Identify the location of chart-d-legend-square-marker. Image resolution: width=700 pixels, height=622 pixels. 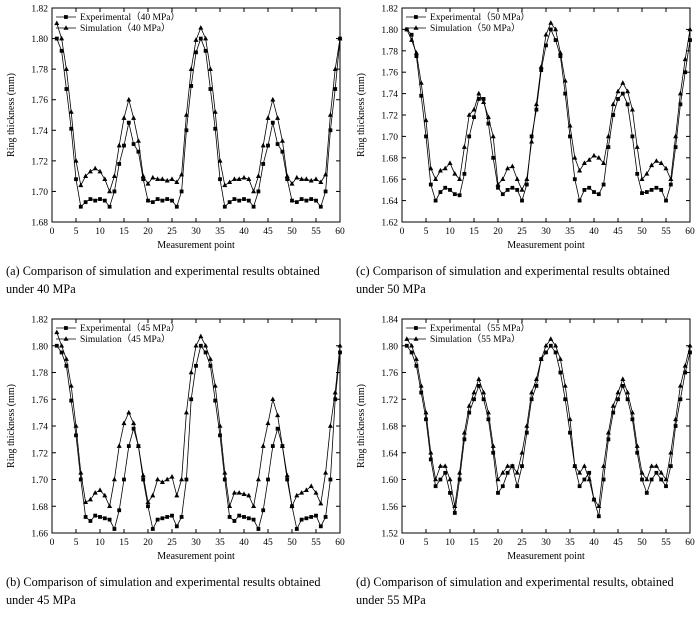
(416, 328).